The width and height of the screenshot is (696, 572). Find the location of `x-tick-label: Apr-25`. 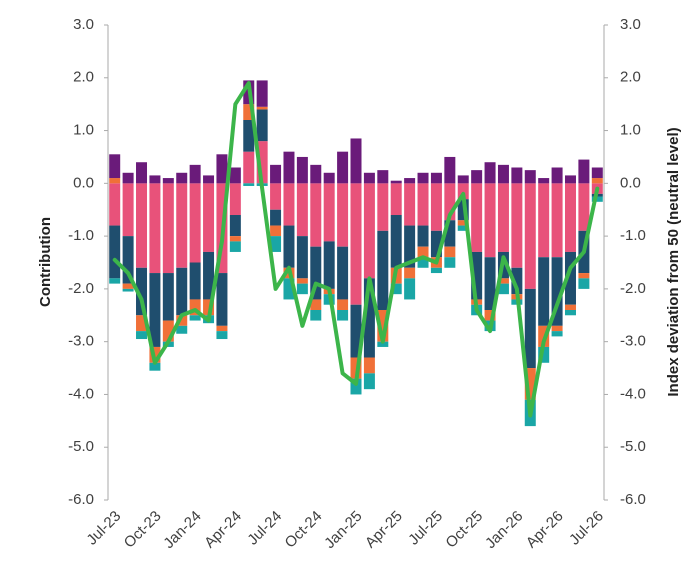

x-tick-label: Apr-25 is located at coordinates (384, 530).